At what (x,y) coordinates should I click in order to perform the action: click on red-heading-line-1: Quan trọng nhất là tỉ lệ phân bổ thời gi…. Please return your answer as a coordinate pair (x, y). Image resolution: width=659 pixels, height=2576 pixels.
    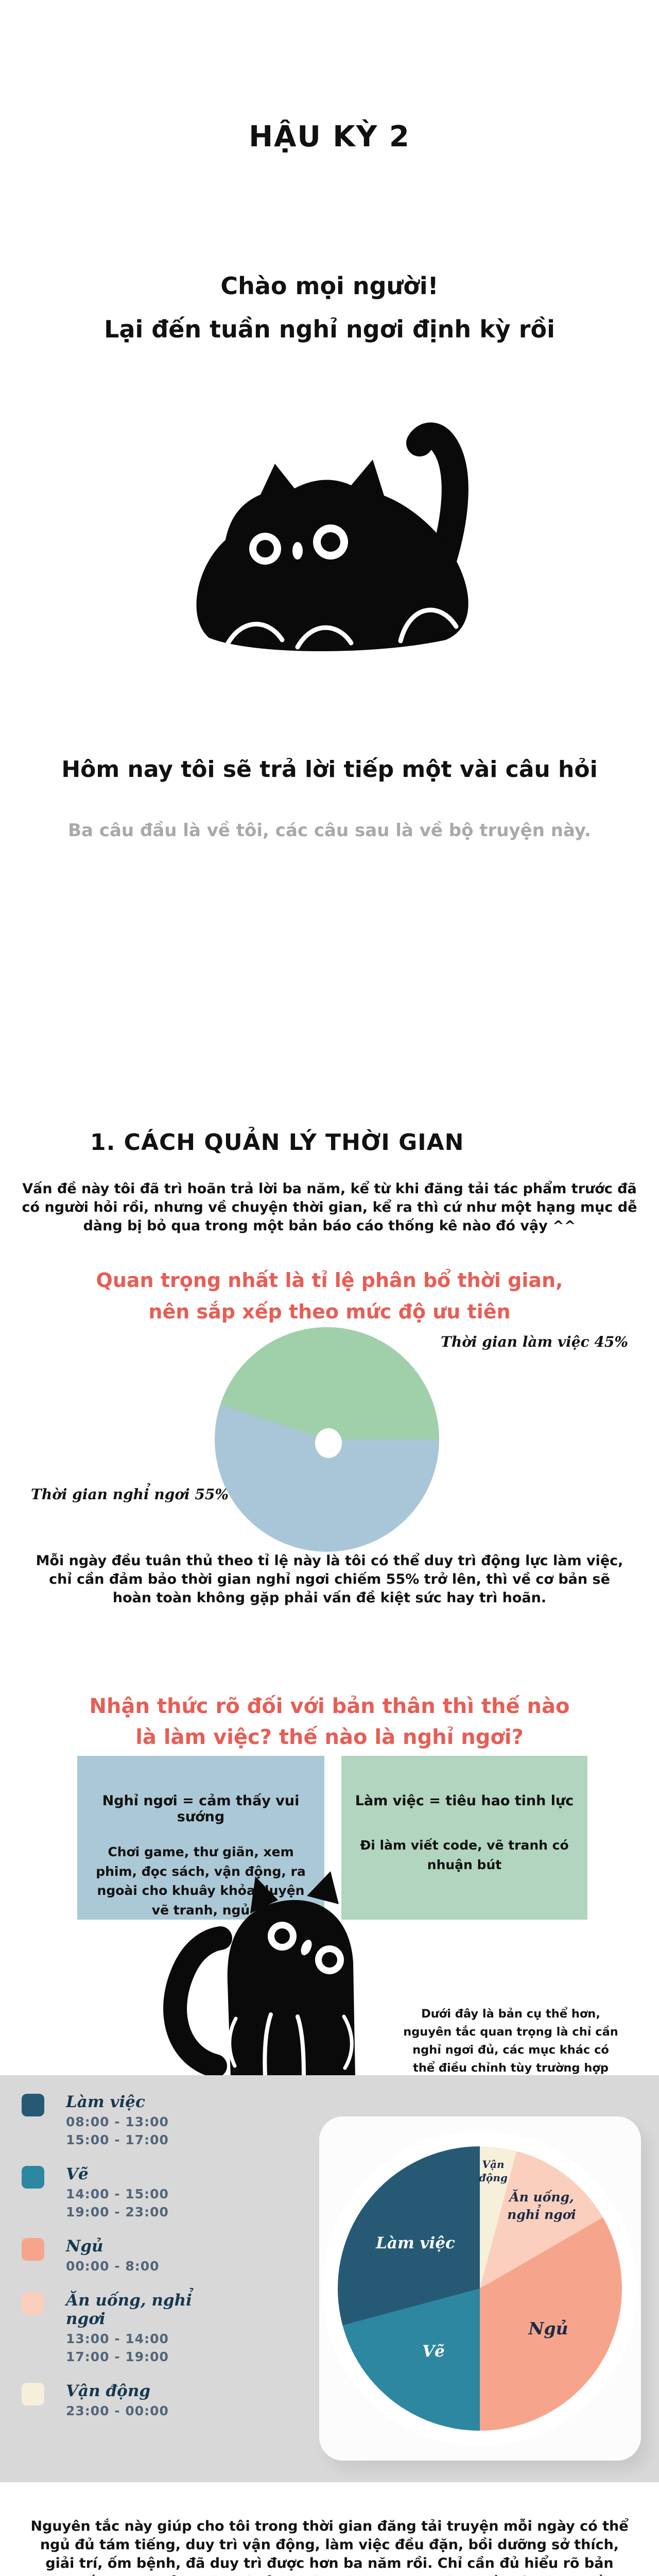
    Looking at the image, I should click on (329, 1280).